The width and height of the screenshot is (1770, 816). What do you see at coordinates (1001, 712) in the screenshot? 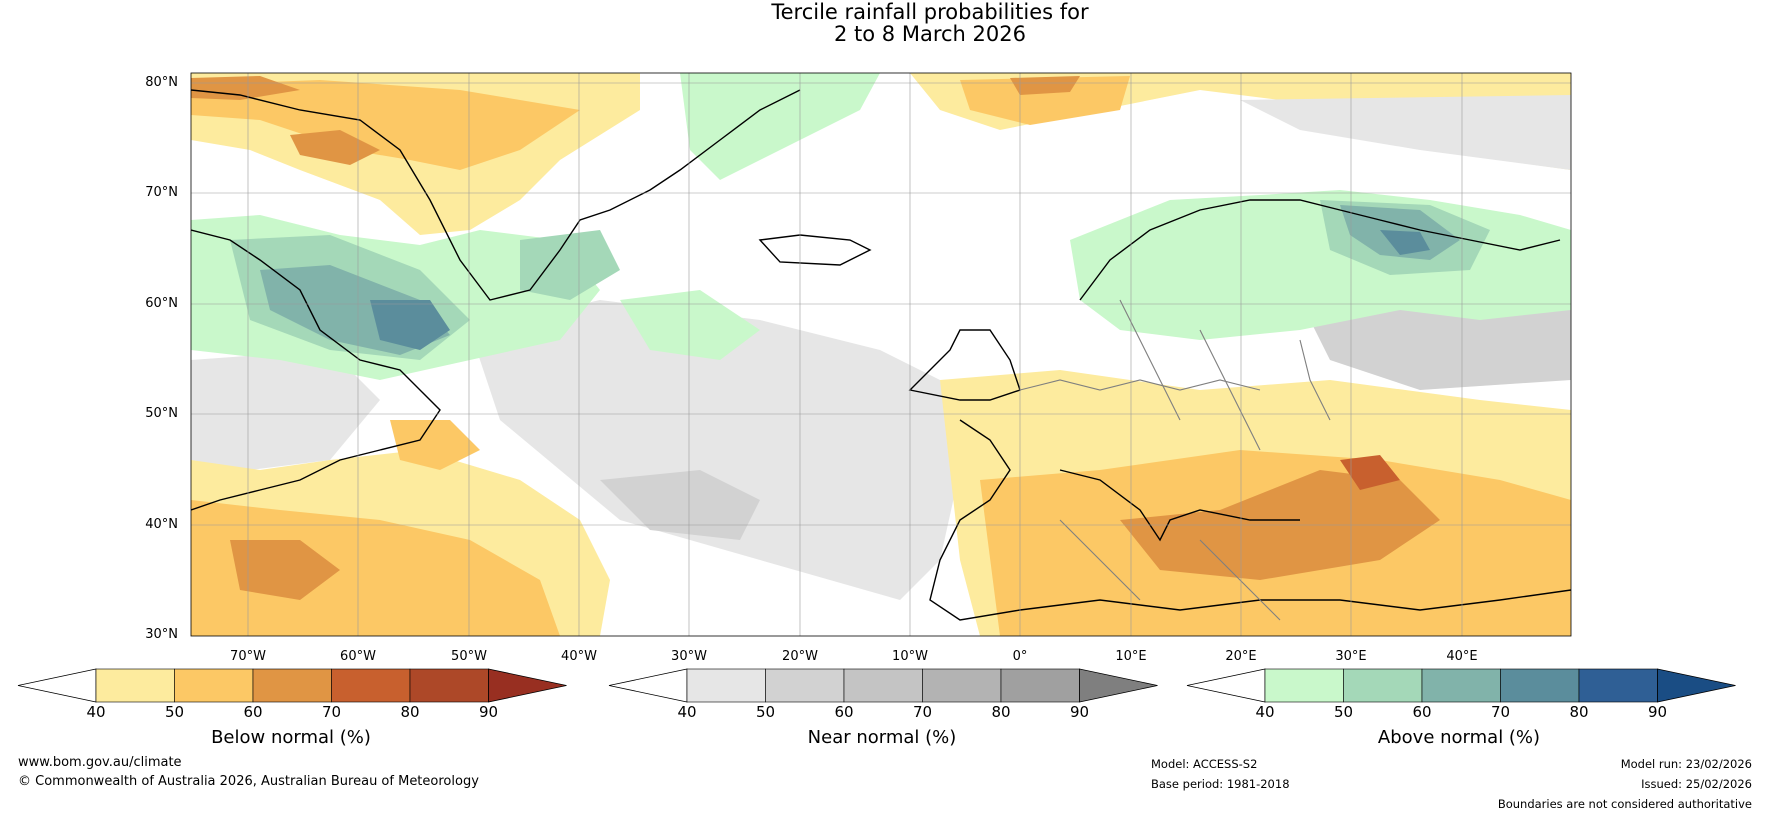
I see `colorbar-near-tick-80: 80` at bounding box center [1001, 712].